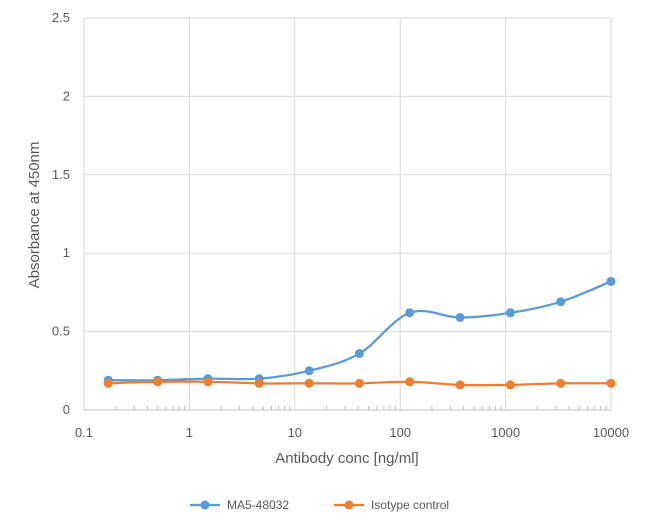 The width and height of the screenshot is (650, 529). What do you see at coordinates (258, 505) in the screenshot?
I see `legend-label: MA5-48032` at bounding box center [258, 505].